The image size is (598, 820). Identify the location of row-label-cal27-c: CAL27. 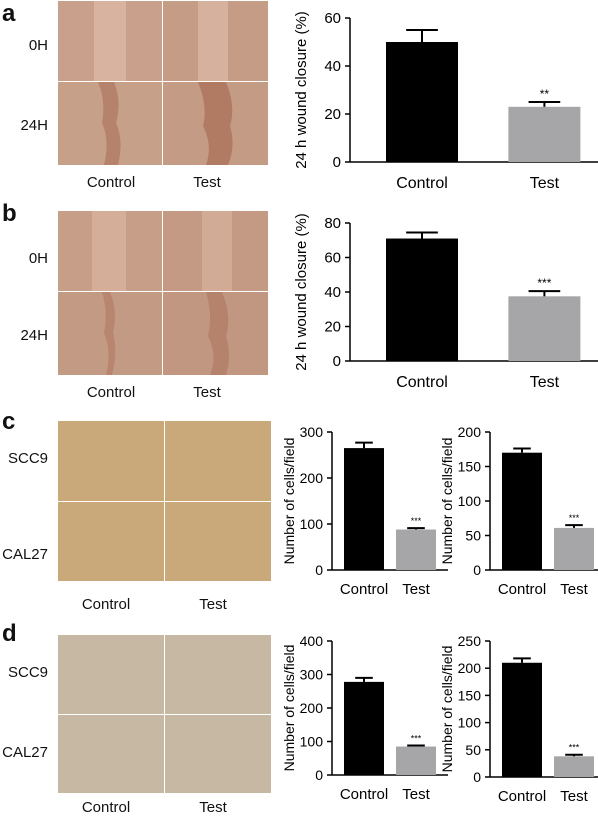
(25, 554).